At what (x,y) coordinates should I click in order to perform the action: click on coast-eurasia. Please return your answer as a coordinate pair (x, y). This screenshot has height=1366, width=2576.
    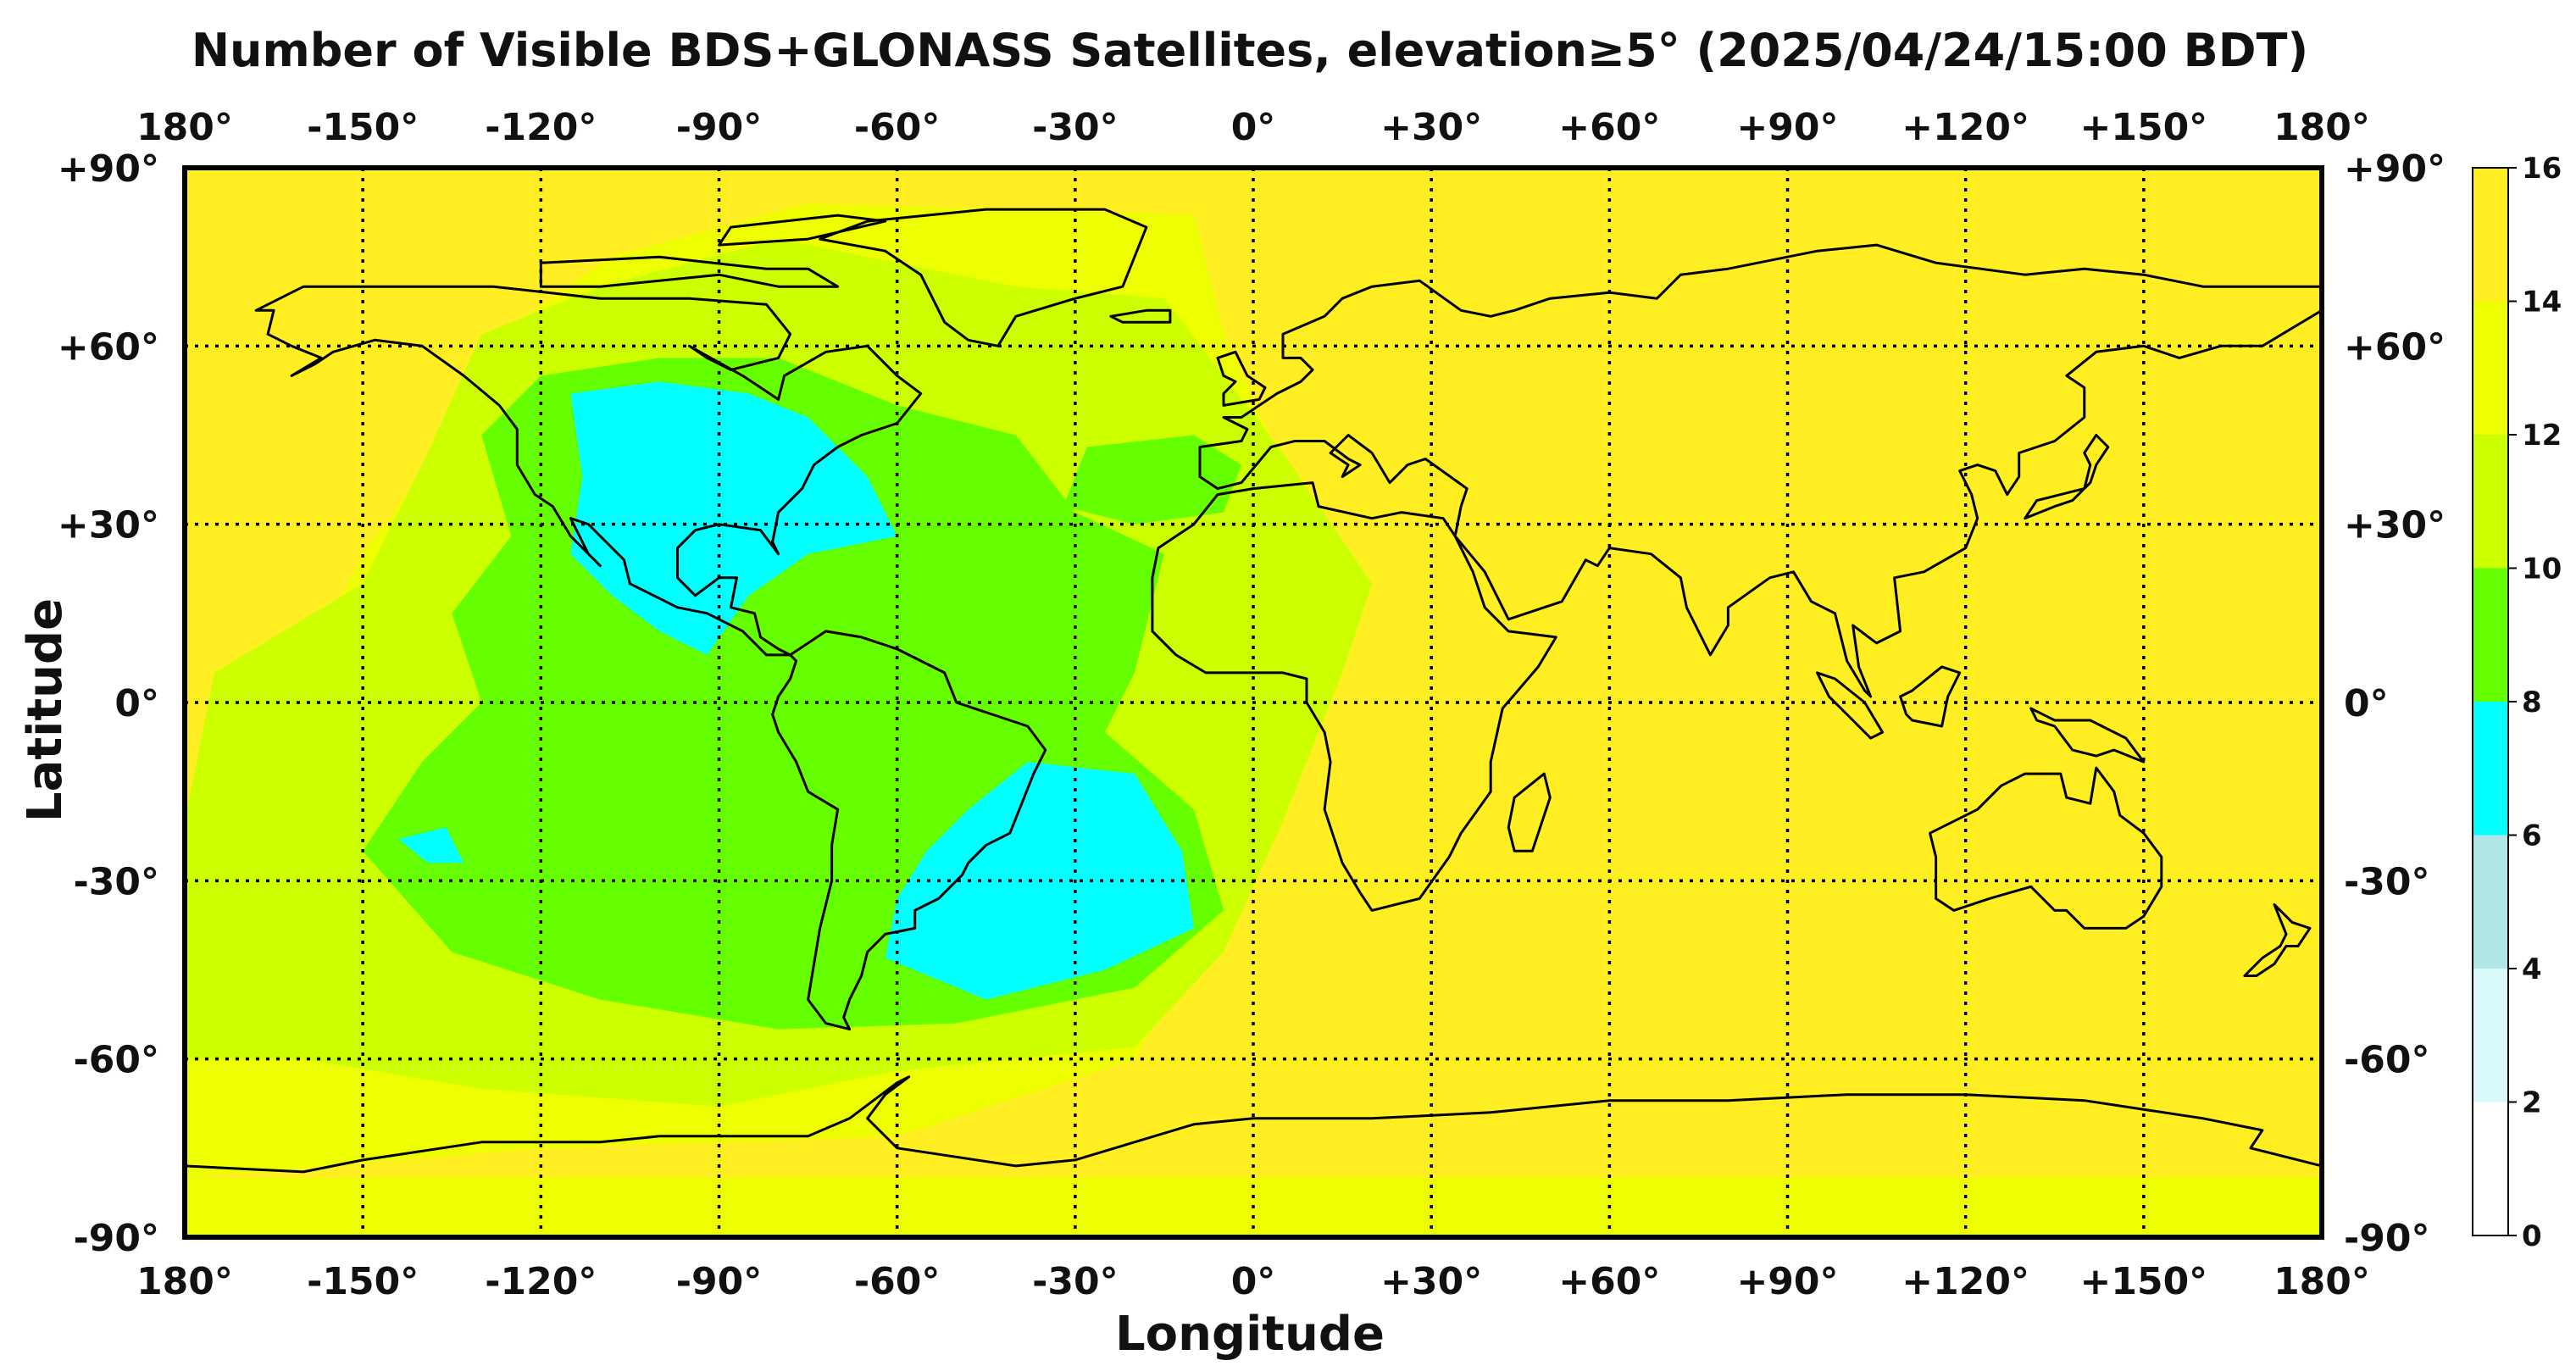
    Looking at the image, I should click on (1760, 470).